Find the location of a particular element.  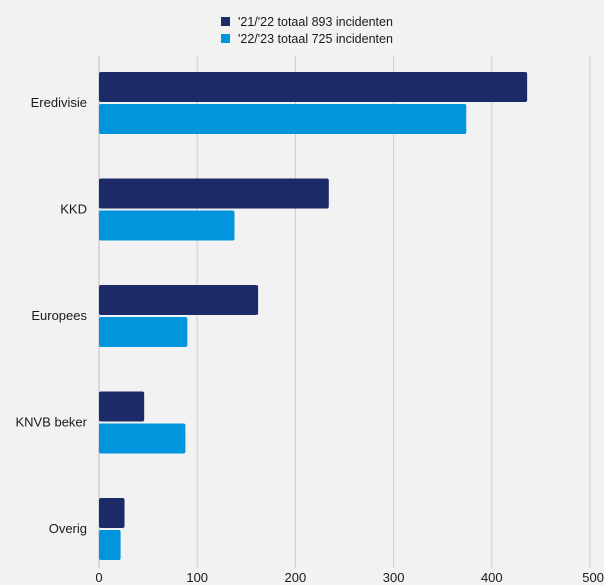

category-labels: Eredivisie KKD Europees KNVB beker Overig is located at coordinates (51, 315).